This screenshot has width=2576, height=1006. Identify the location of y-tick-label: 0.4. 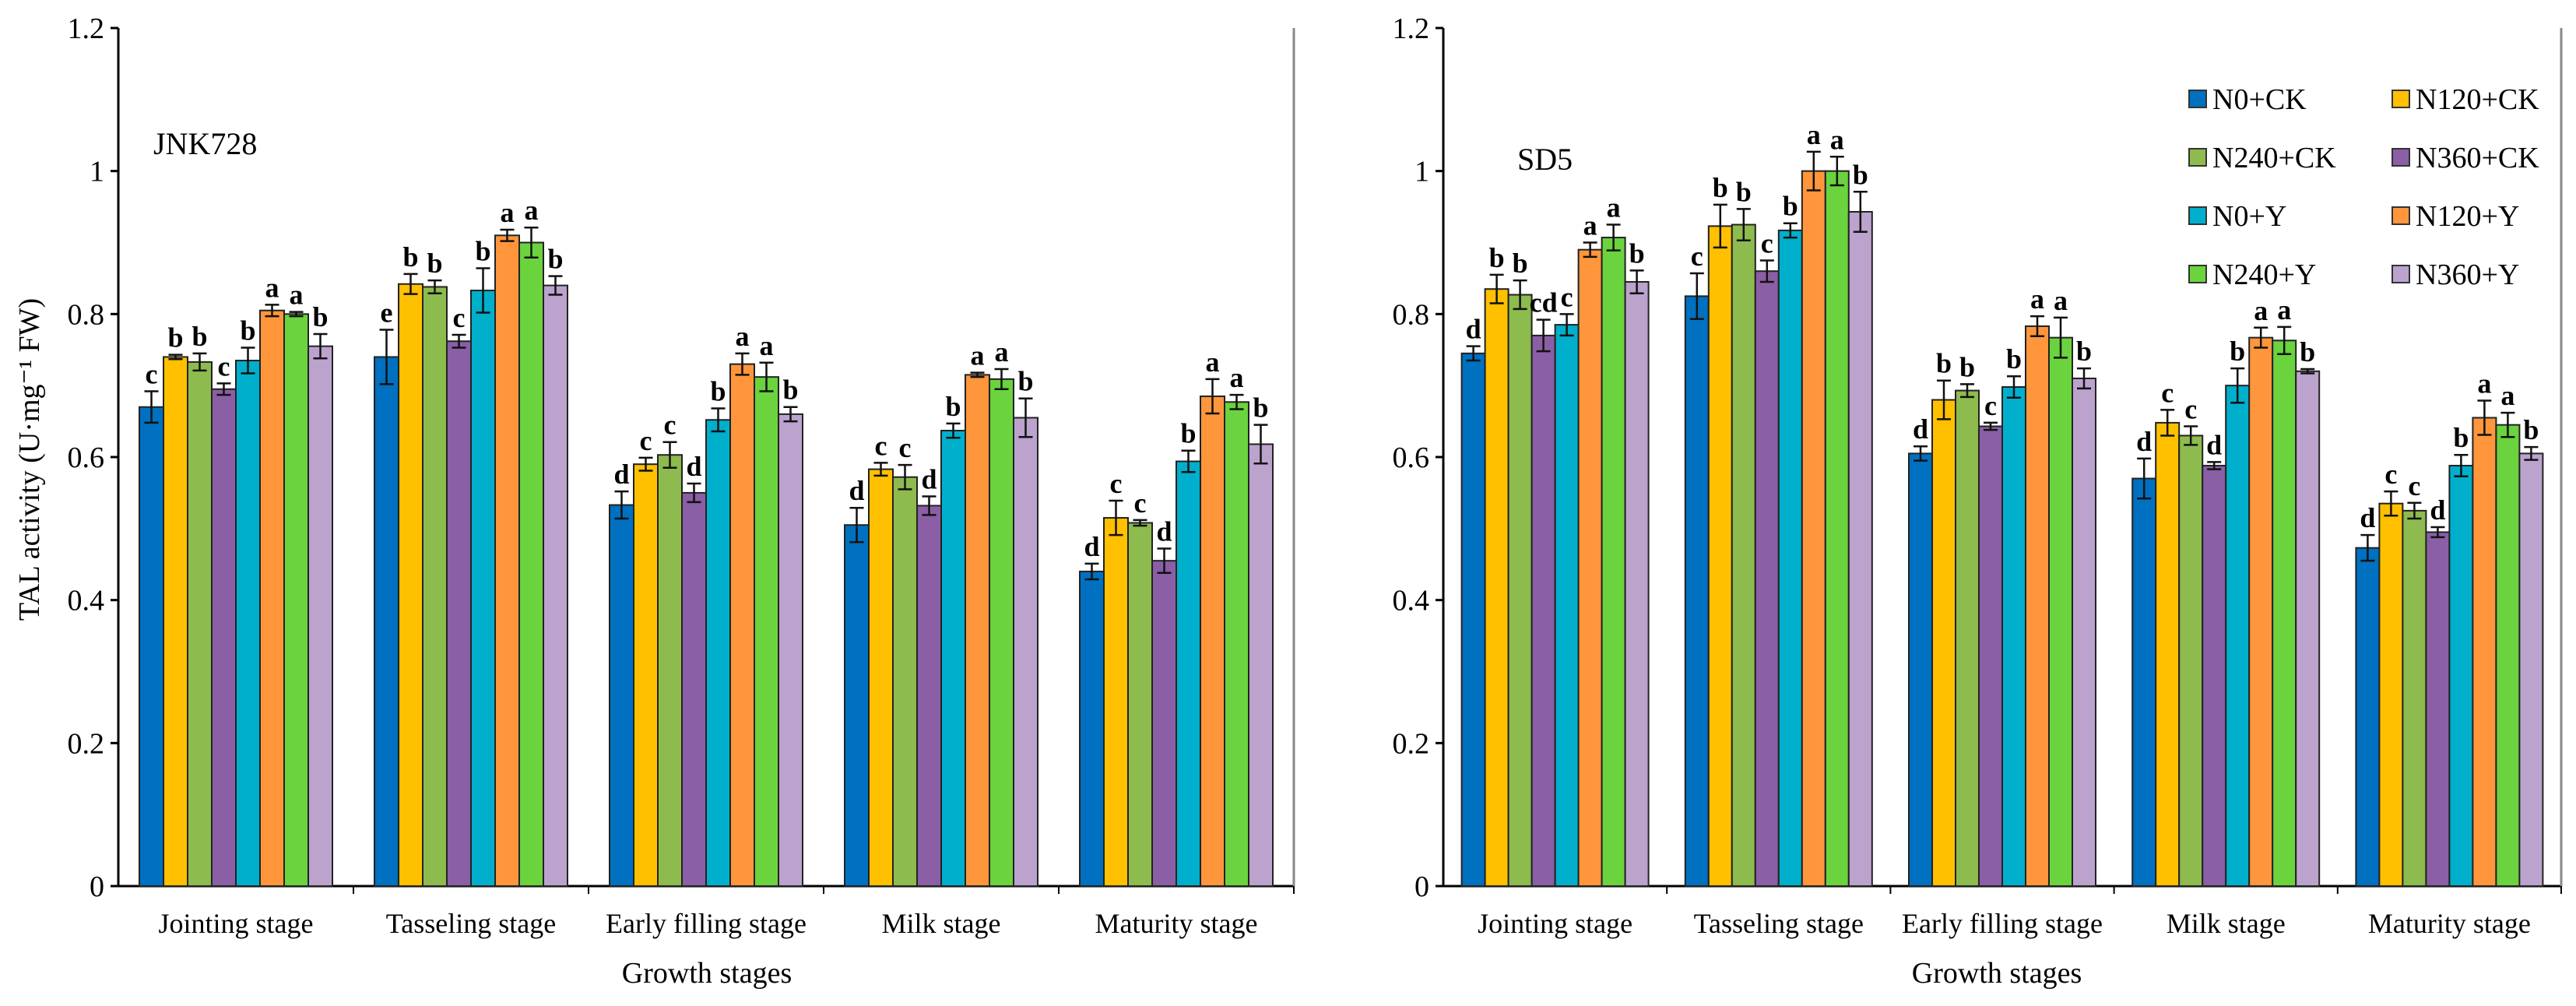
(86, 601).